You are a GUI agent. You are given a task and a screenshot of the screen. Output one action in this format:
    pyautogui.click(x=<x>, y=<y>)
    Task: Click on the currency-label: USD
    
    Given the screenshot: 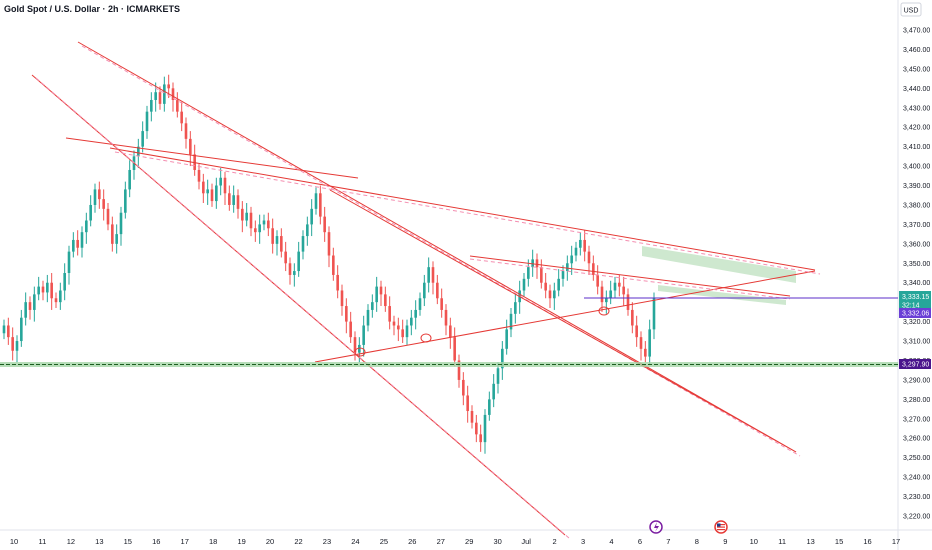 What is the action you would take?
    pyautogui.click(x=911, y=11)
    